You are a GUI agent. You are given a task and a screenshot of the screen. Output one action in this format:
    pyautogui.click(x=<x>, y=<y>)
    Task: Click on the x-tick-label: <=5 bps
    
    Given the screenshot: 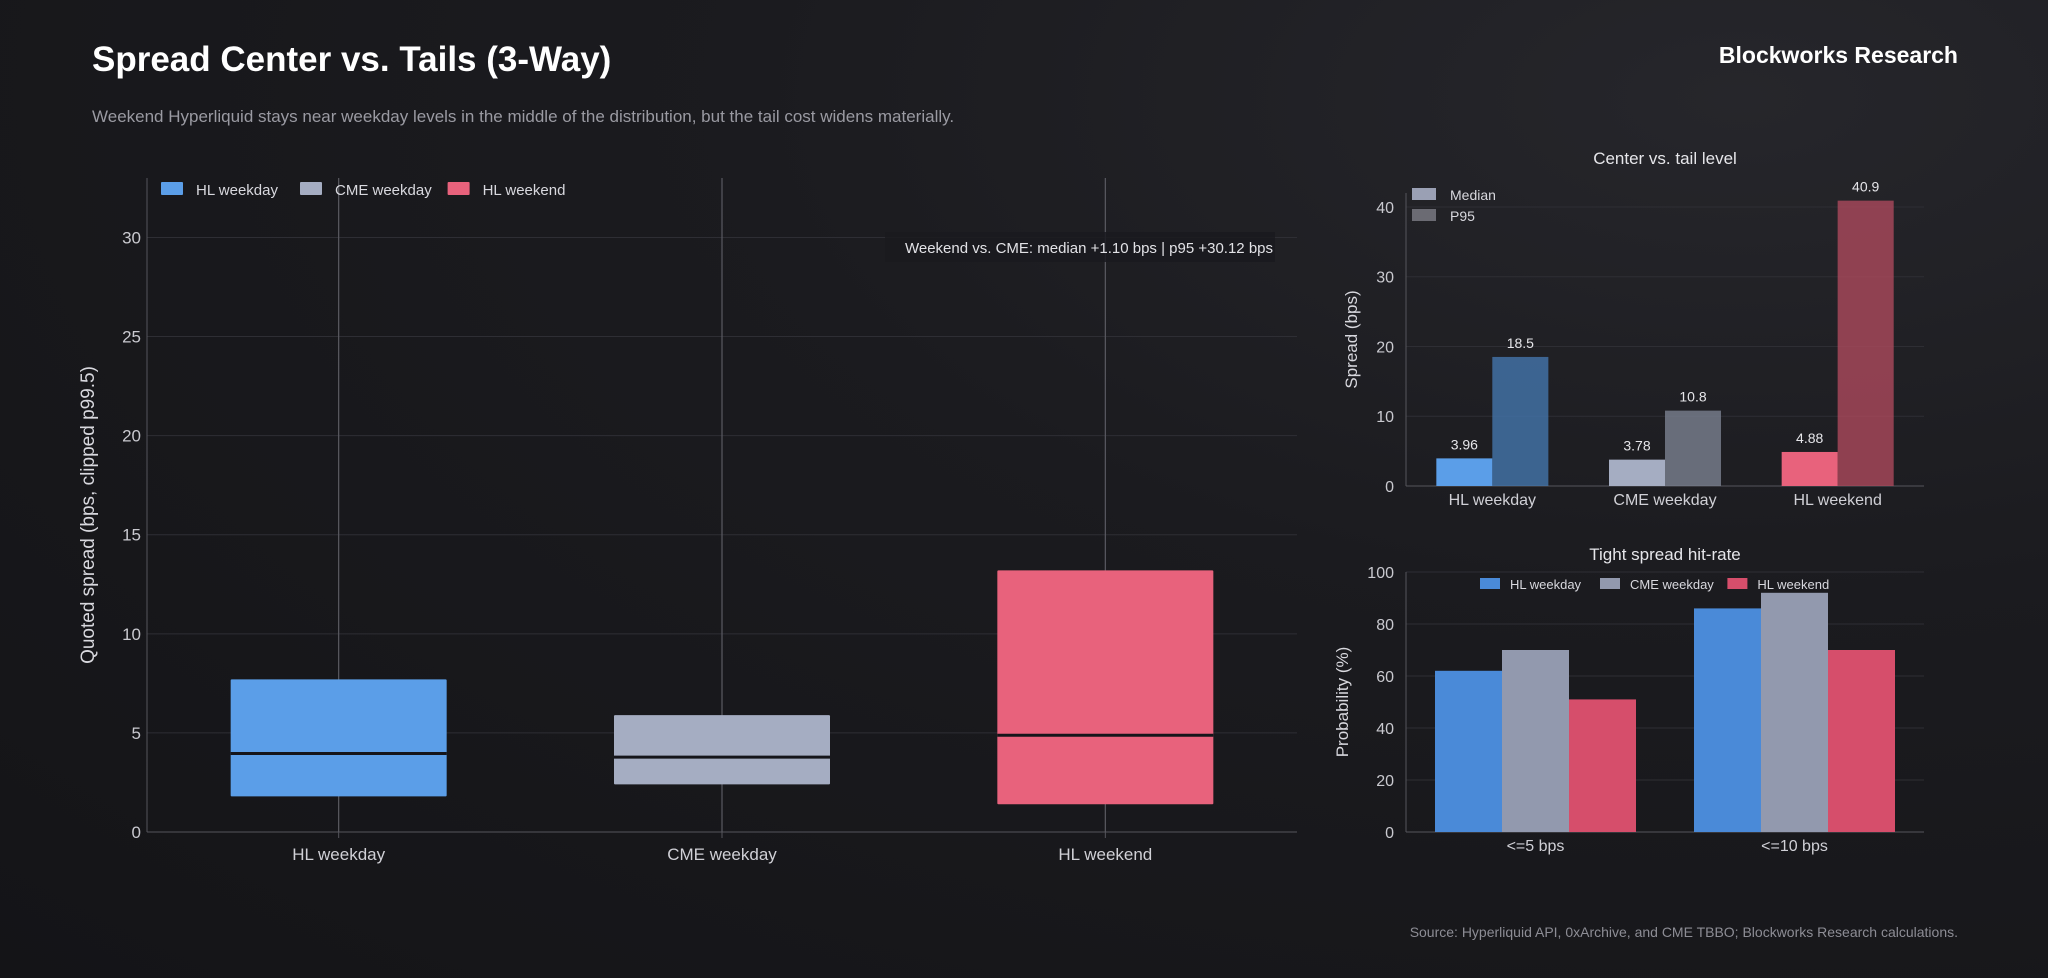 What is the action you would take?
    pyautogui.click(x=1536, y=846)
    